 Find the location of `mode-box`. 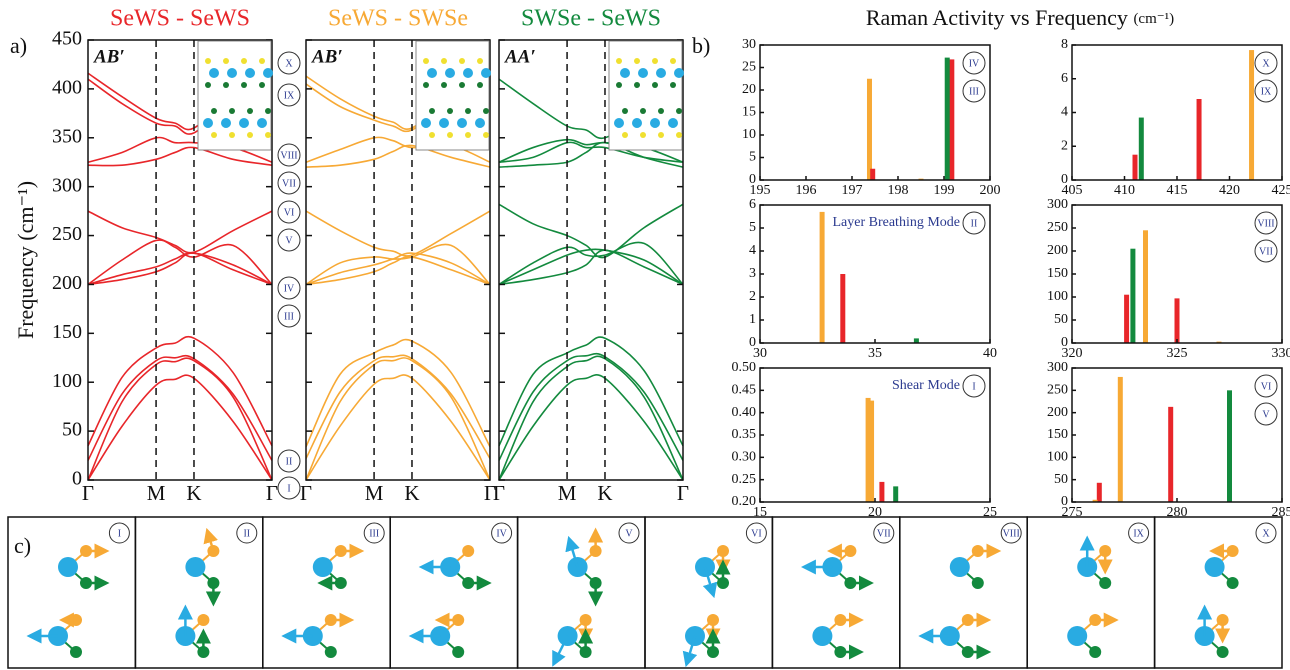

mode-box is located at coordinates (1218, 592).